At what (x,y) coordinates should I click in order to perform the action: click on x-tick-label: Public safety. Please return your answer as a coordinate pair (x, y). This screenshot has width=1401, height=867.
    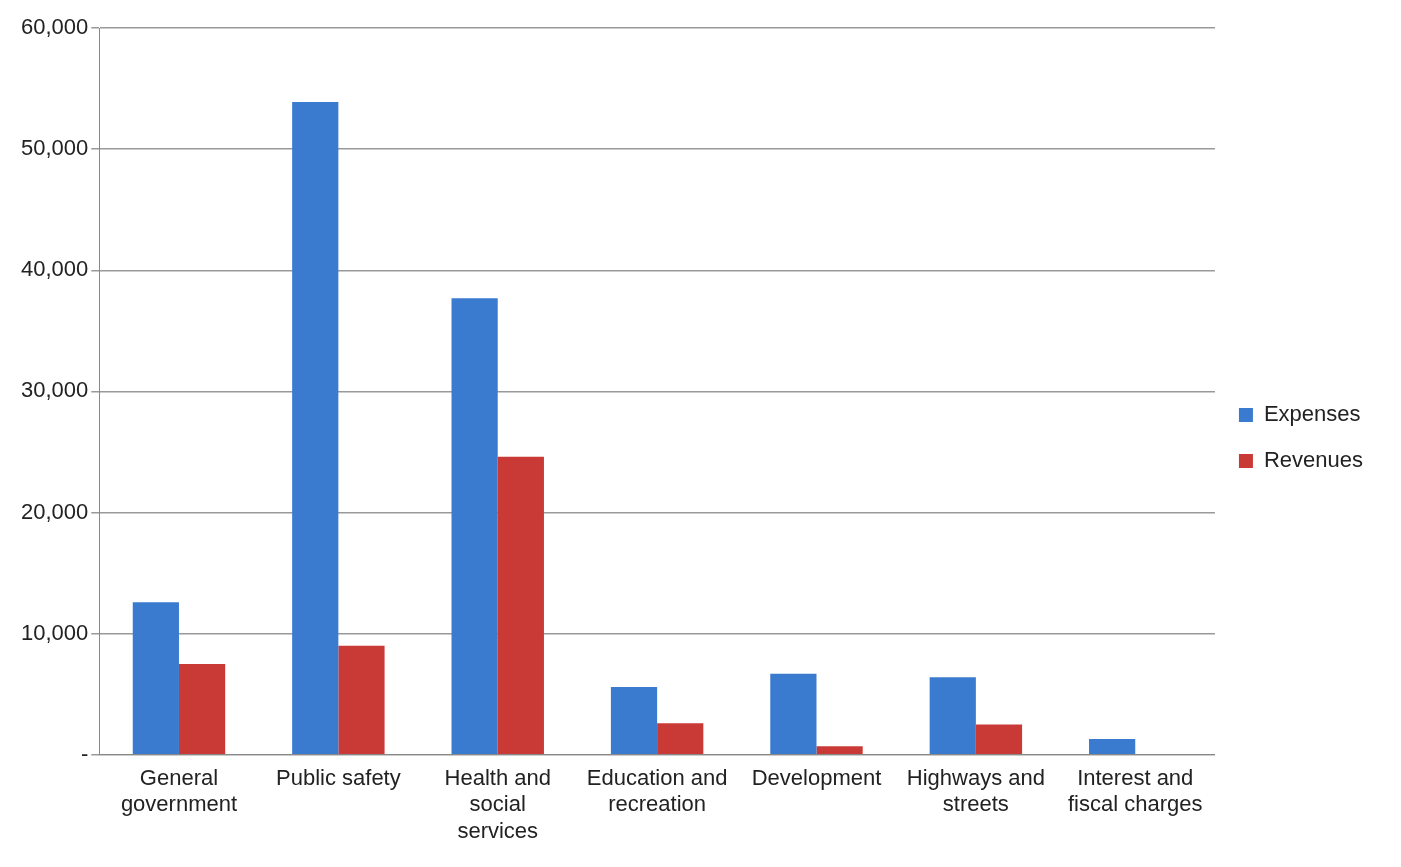
    Looking at the image, I should click on (338, 778).